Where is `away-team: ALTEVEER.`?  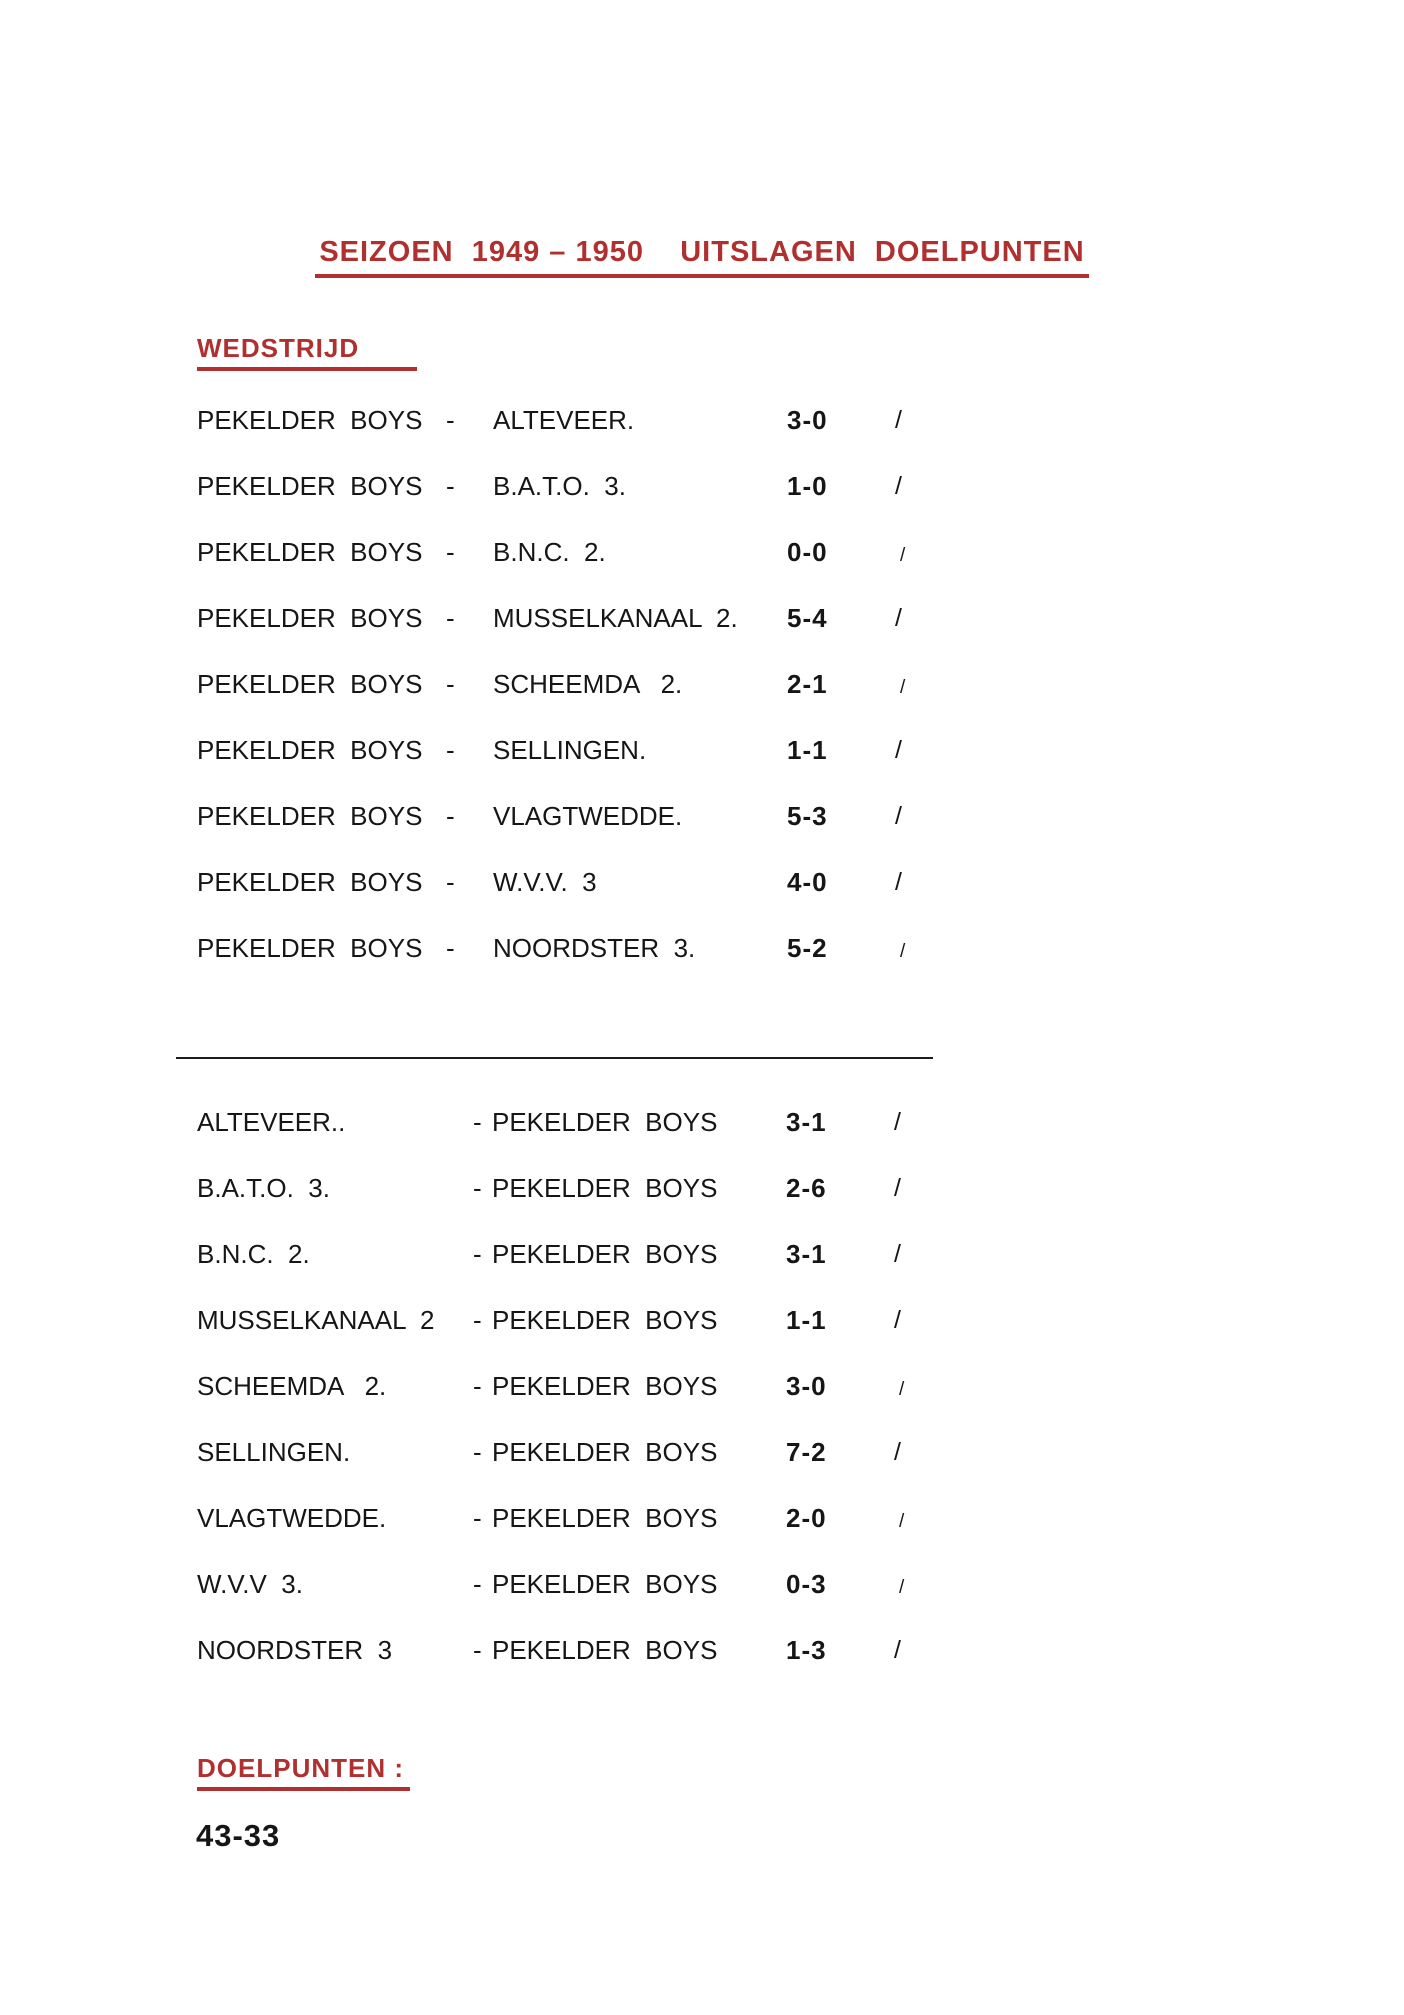 away-team: ALTEVEER. is located at coordinates (564, 420).